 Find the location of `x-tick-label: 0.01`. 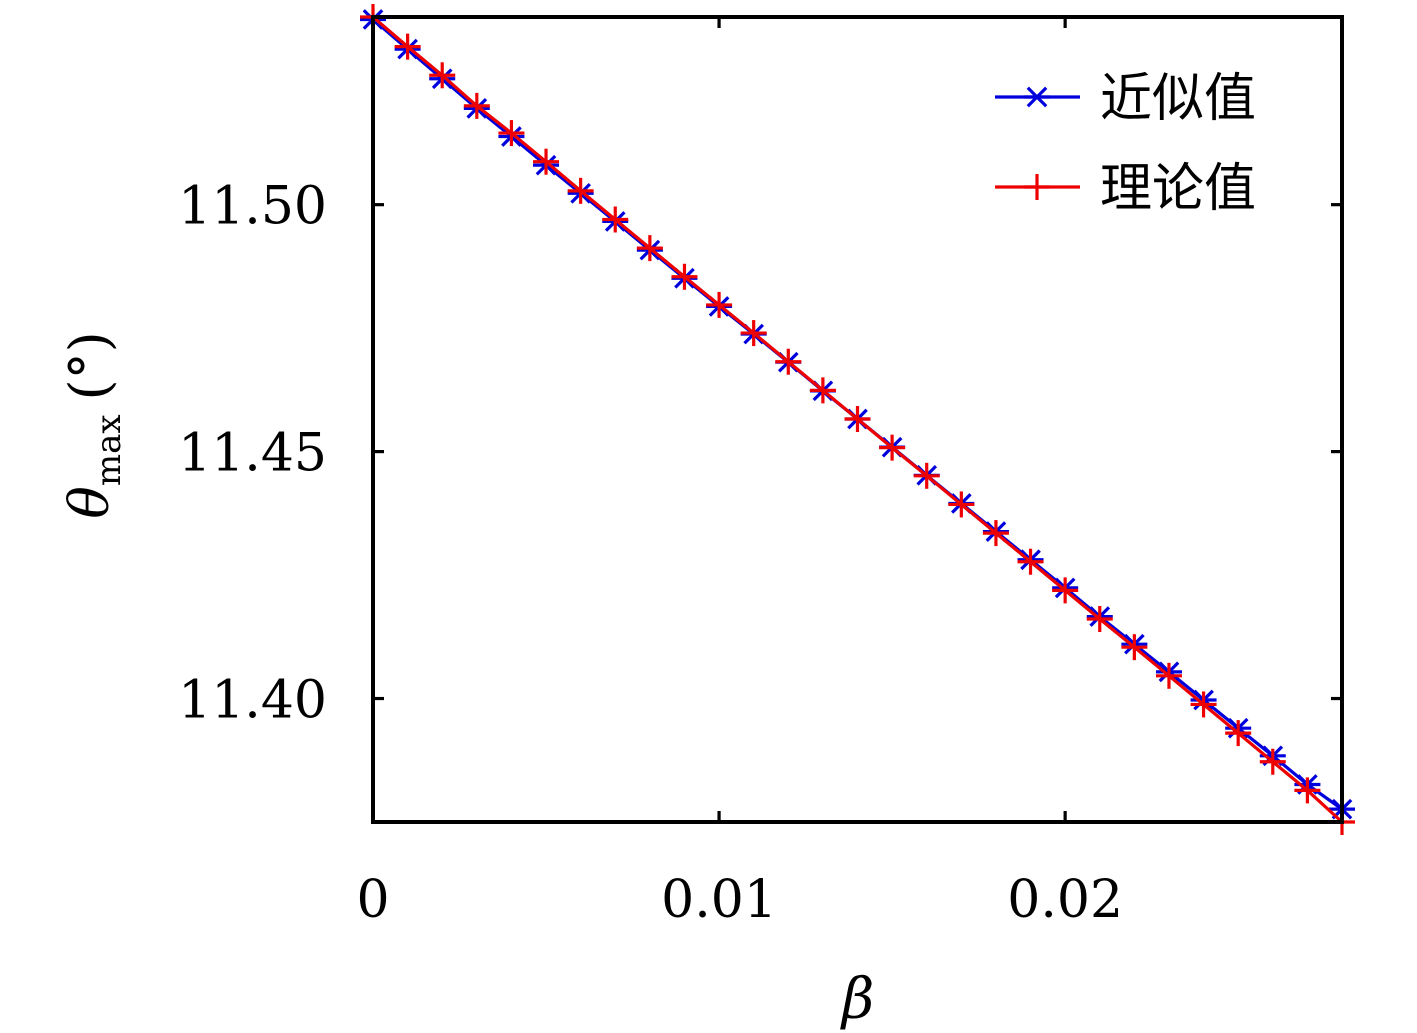

x-tick-label: 0.01 is located at coordinates (719, 900).